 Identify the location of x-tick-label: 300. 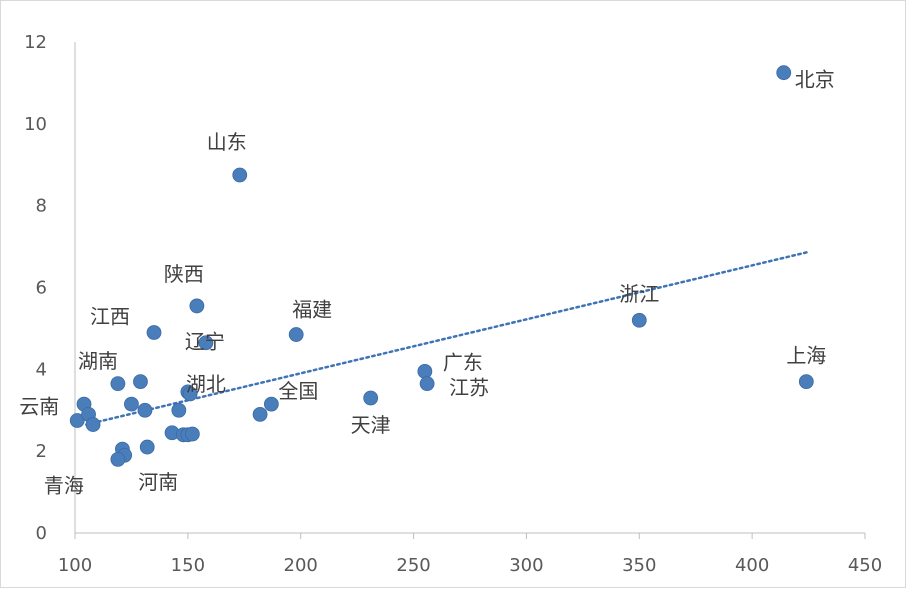
(526, 565).